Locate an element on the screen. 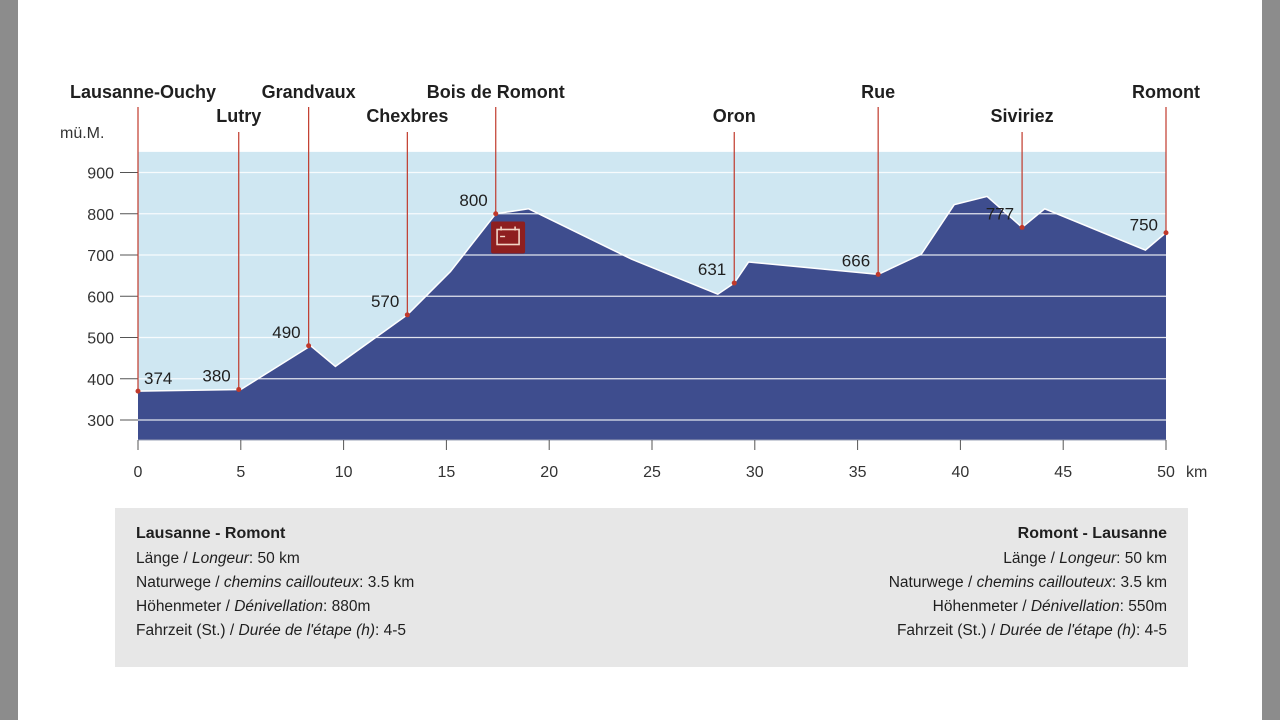 The height and width of the screenshot is (720, 1280). x-tick-label: 40 is located at coordinates (961, 472).